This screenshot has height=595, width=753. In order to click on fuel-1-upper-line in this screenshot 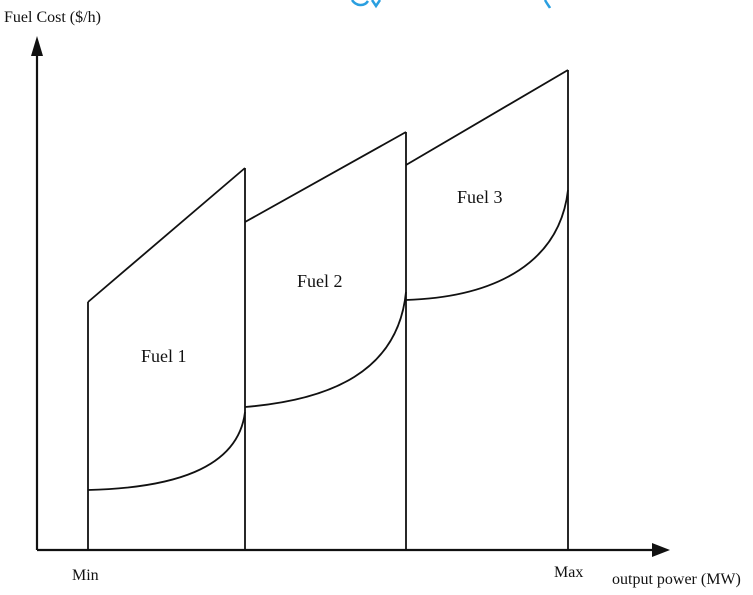, I will do `click(166, 235)`.